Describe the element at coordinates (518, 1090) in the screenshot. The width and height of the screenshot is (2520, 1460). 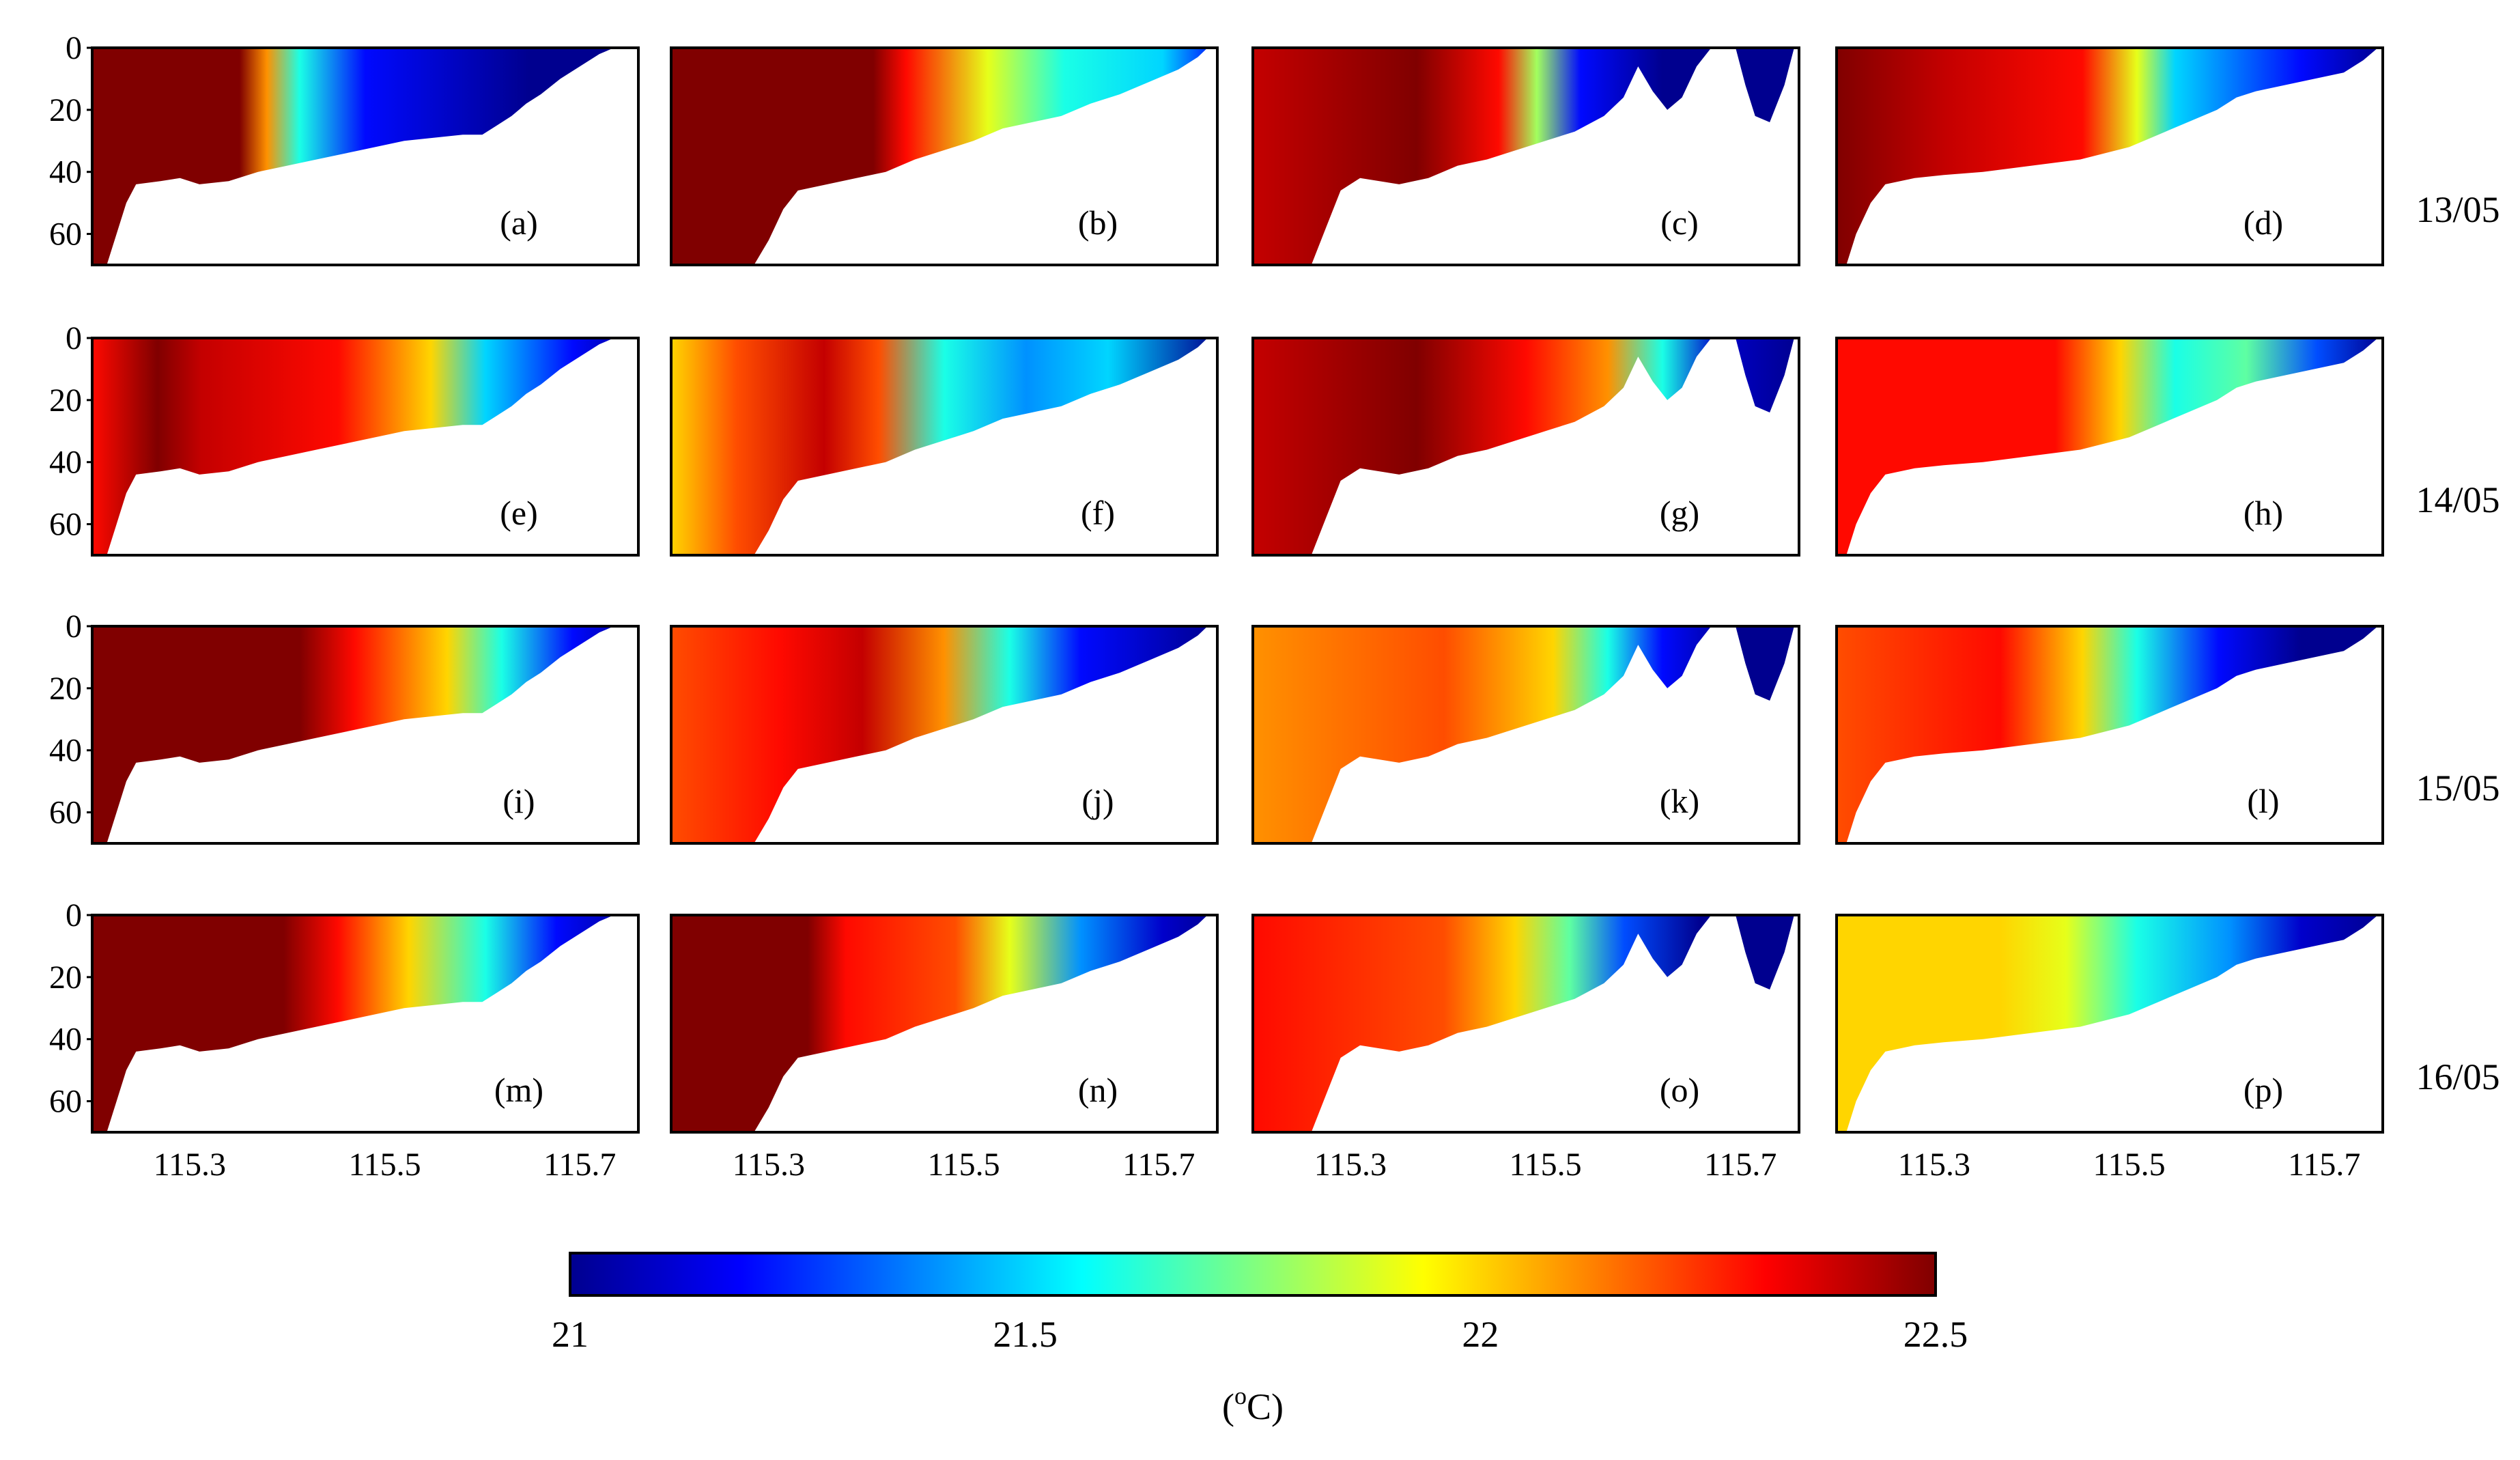
I see `panel-label: (m)` at that location.